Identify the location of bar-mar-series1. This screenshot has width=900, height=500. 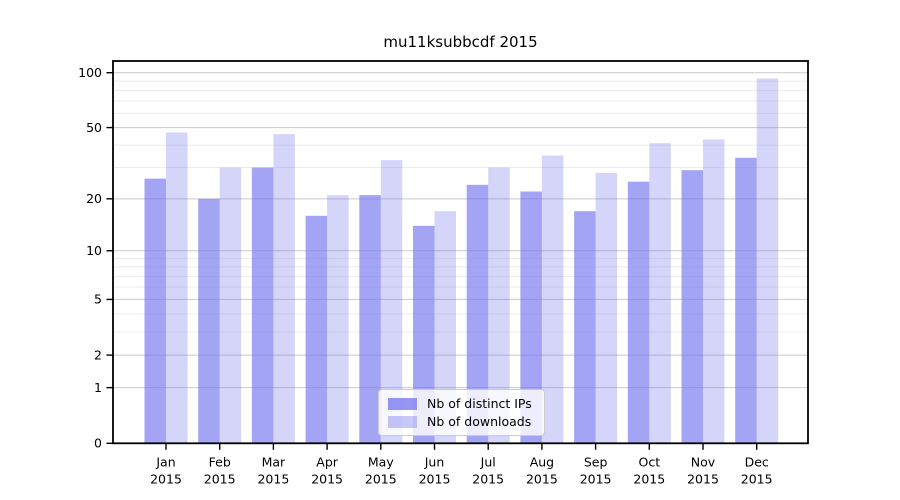
(284, 289).